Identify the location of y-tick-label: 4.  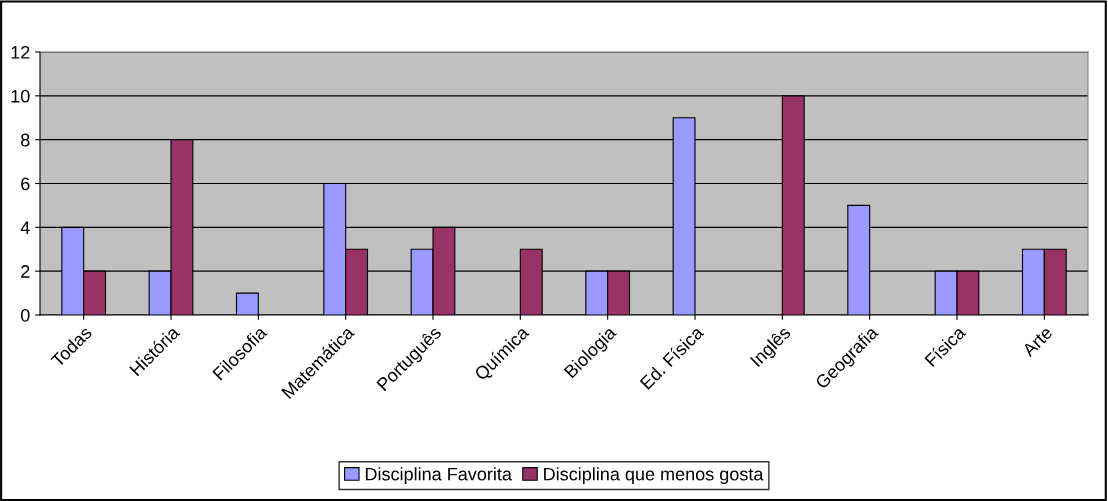
(25, 227).